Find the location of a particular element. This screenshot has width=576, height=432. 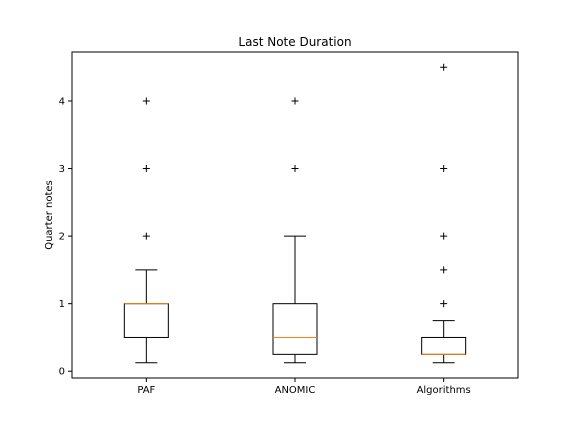

y-tick-label: 2 is located at coordinates (62, 237).